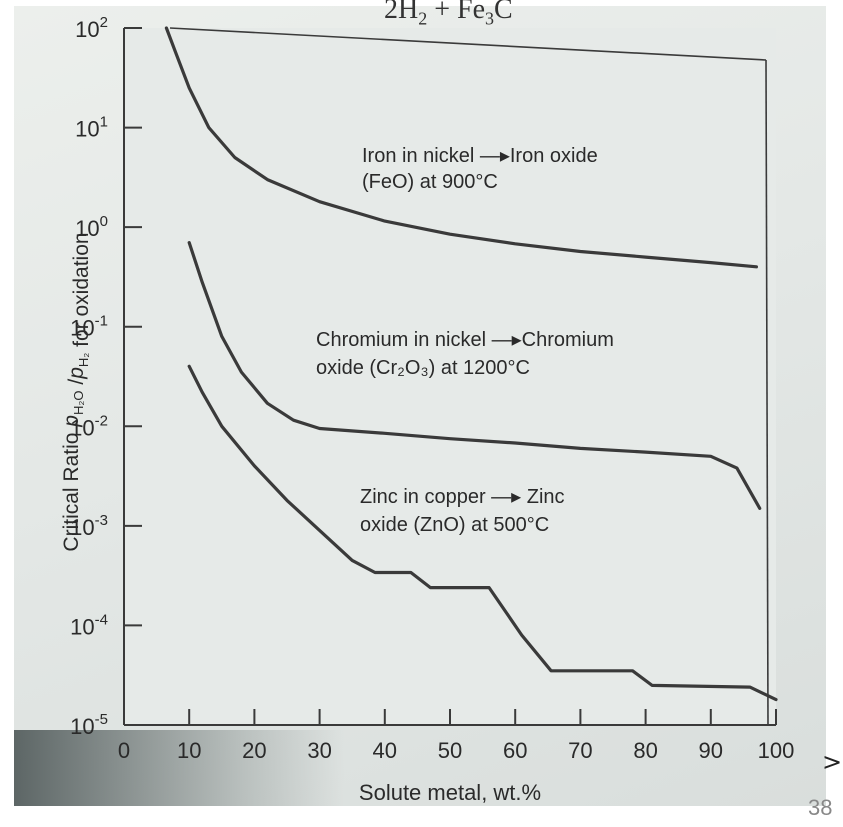 Image resolution: width=843 pixels, height=827 pixels. What do you see at coordinates (454, 525) in the screenshot?
I see `series-label-3: oxide (ZnO) at 500°C` at bounding box center [454, 525].